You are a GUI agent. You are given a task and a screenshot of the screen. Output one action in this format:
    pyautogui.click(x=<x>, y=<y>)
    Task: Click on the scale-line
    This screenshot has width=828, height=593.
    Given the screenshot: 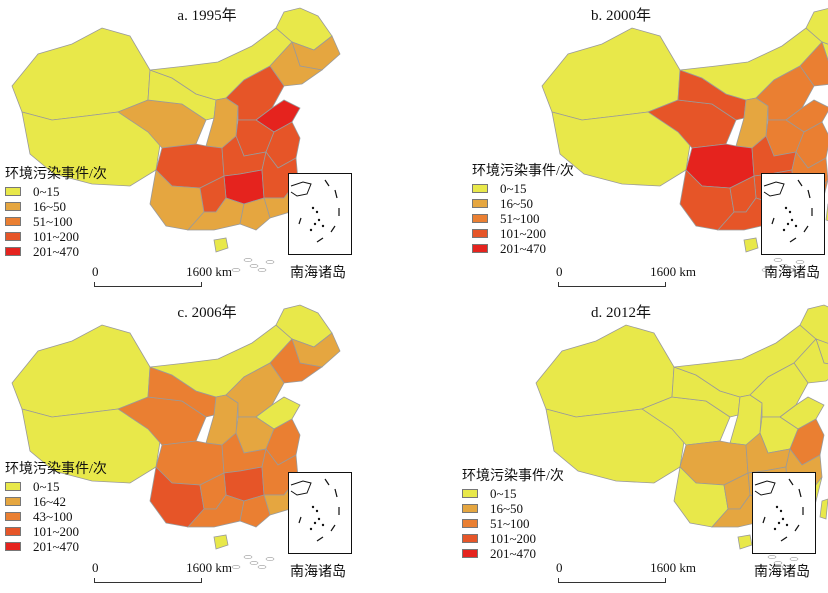 What is the action you would take?
    pyautogui.click(x=148, y=284)
    